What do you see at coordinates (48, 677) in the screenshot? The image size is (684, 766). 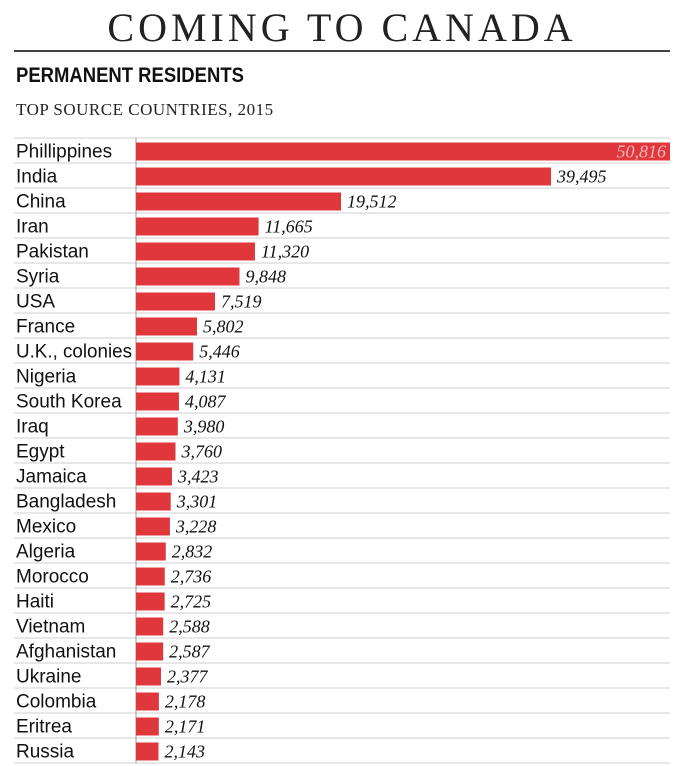 I see `category-label: Ukraine` at bounding box center [48, 677].